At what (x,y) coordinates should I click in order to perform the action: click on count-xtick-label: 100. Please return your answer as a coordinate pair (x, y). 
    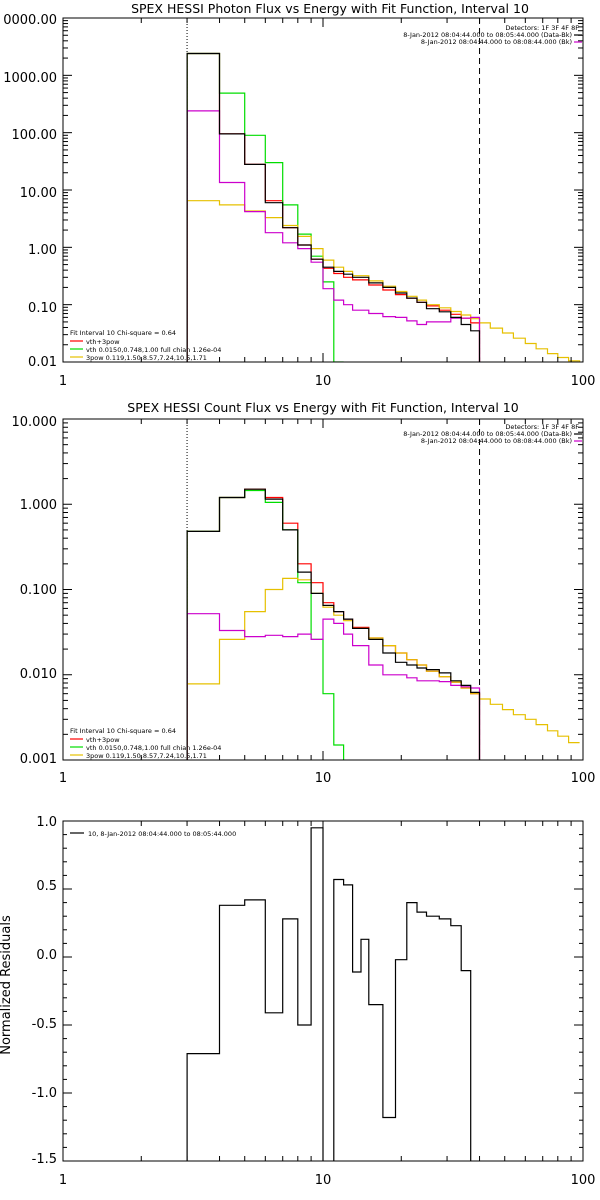
    Looking at the image, I should click on (583, 778).